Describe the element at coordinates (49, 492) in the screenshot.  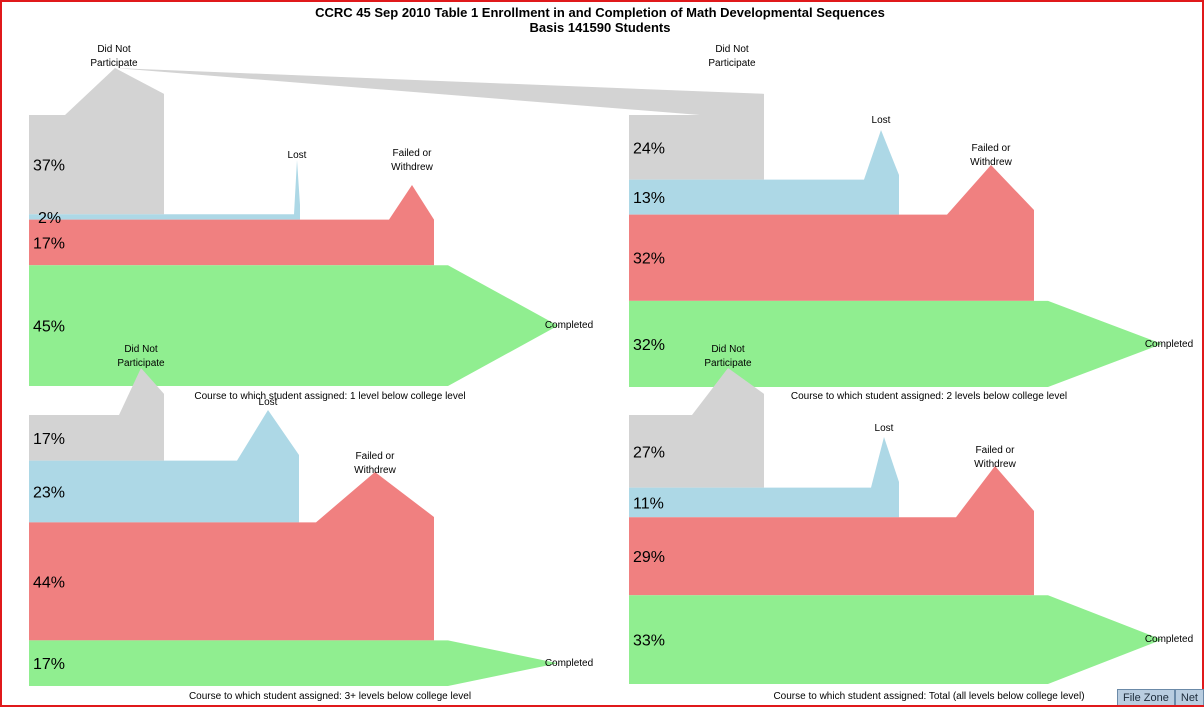
I see `value-label-lost: 23%` at that location.